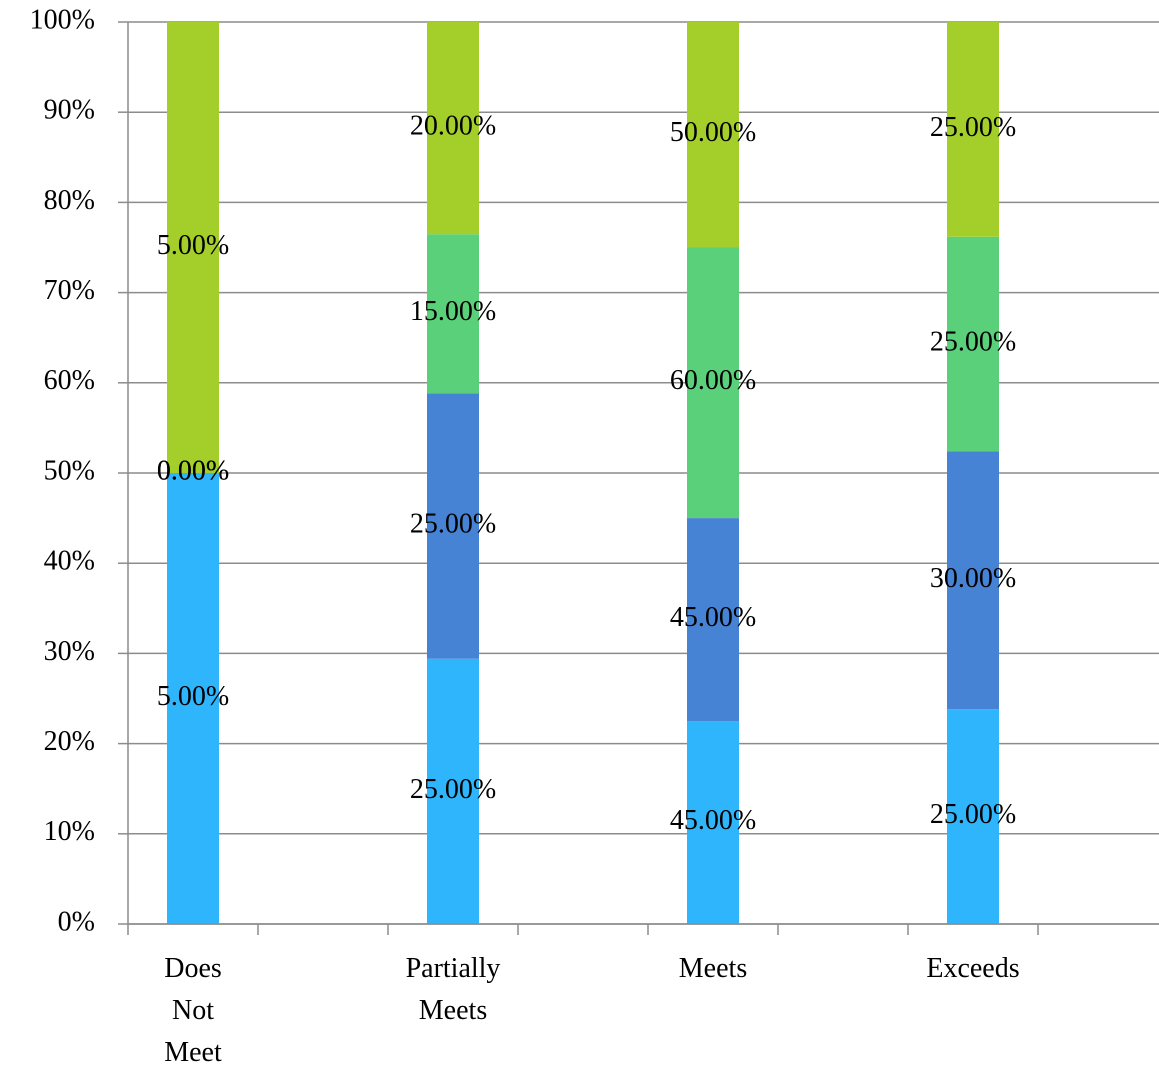  Describe the element at coordinates (193, 470) in the screenshot. I see `data-label: 0.00%` at that location.